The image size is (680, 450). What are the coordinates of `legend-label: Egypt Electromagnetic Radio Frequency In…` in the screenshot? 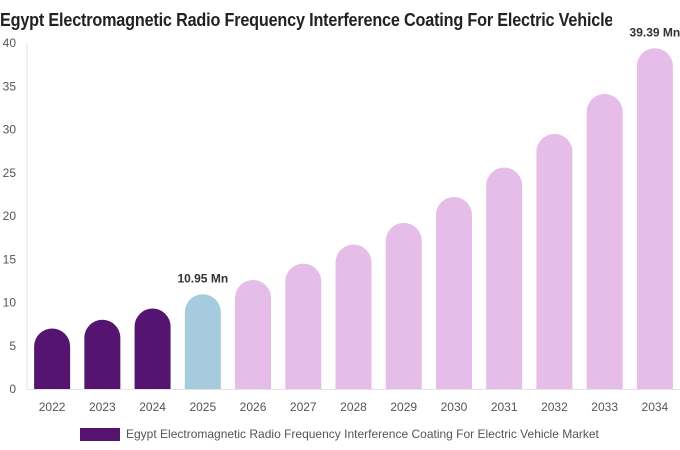 It's located at (362, 434).